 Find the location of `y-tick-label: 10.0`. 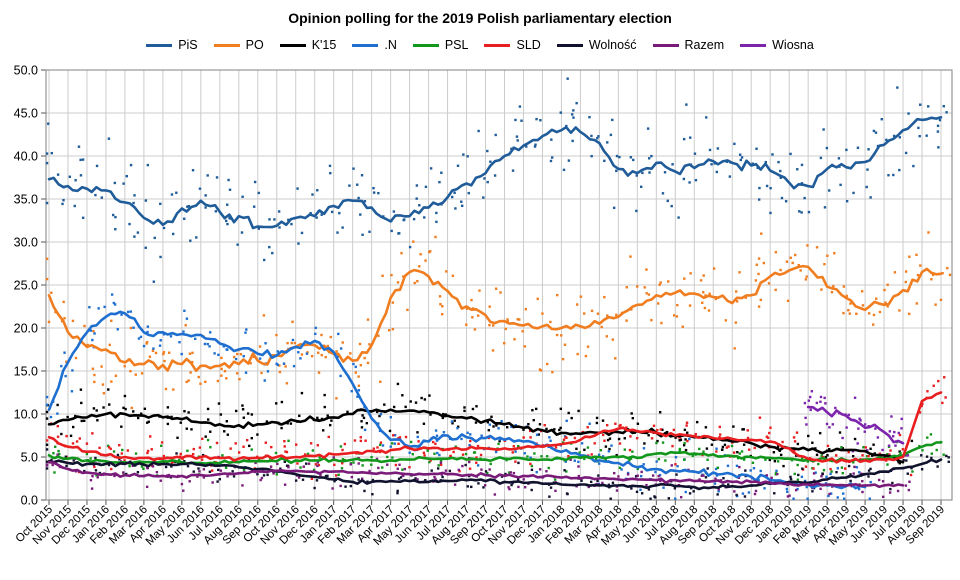

y-tick-label: 10.0 is located at coordinates (26, 415).